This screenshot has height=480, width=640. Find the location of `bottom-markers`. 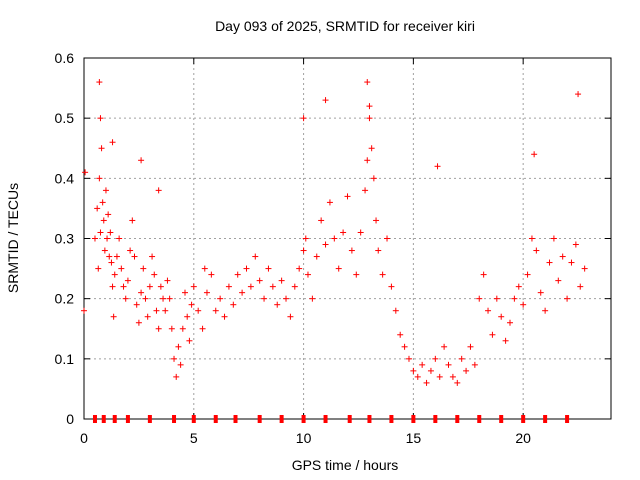

bottom-markers is located at coordinates (331, 419).